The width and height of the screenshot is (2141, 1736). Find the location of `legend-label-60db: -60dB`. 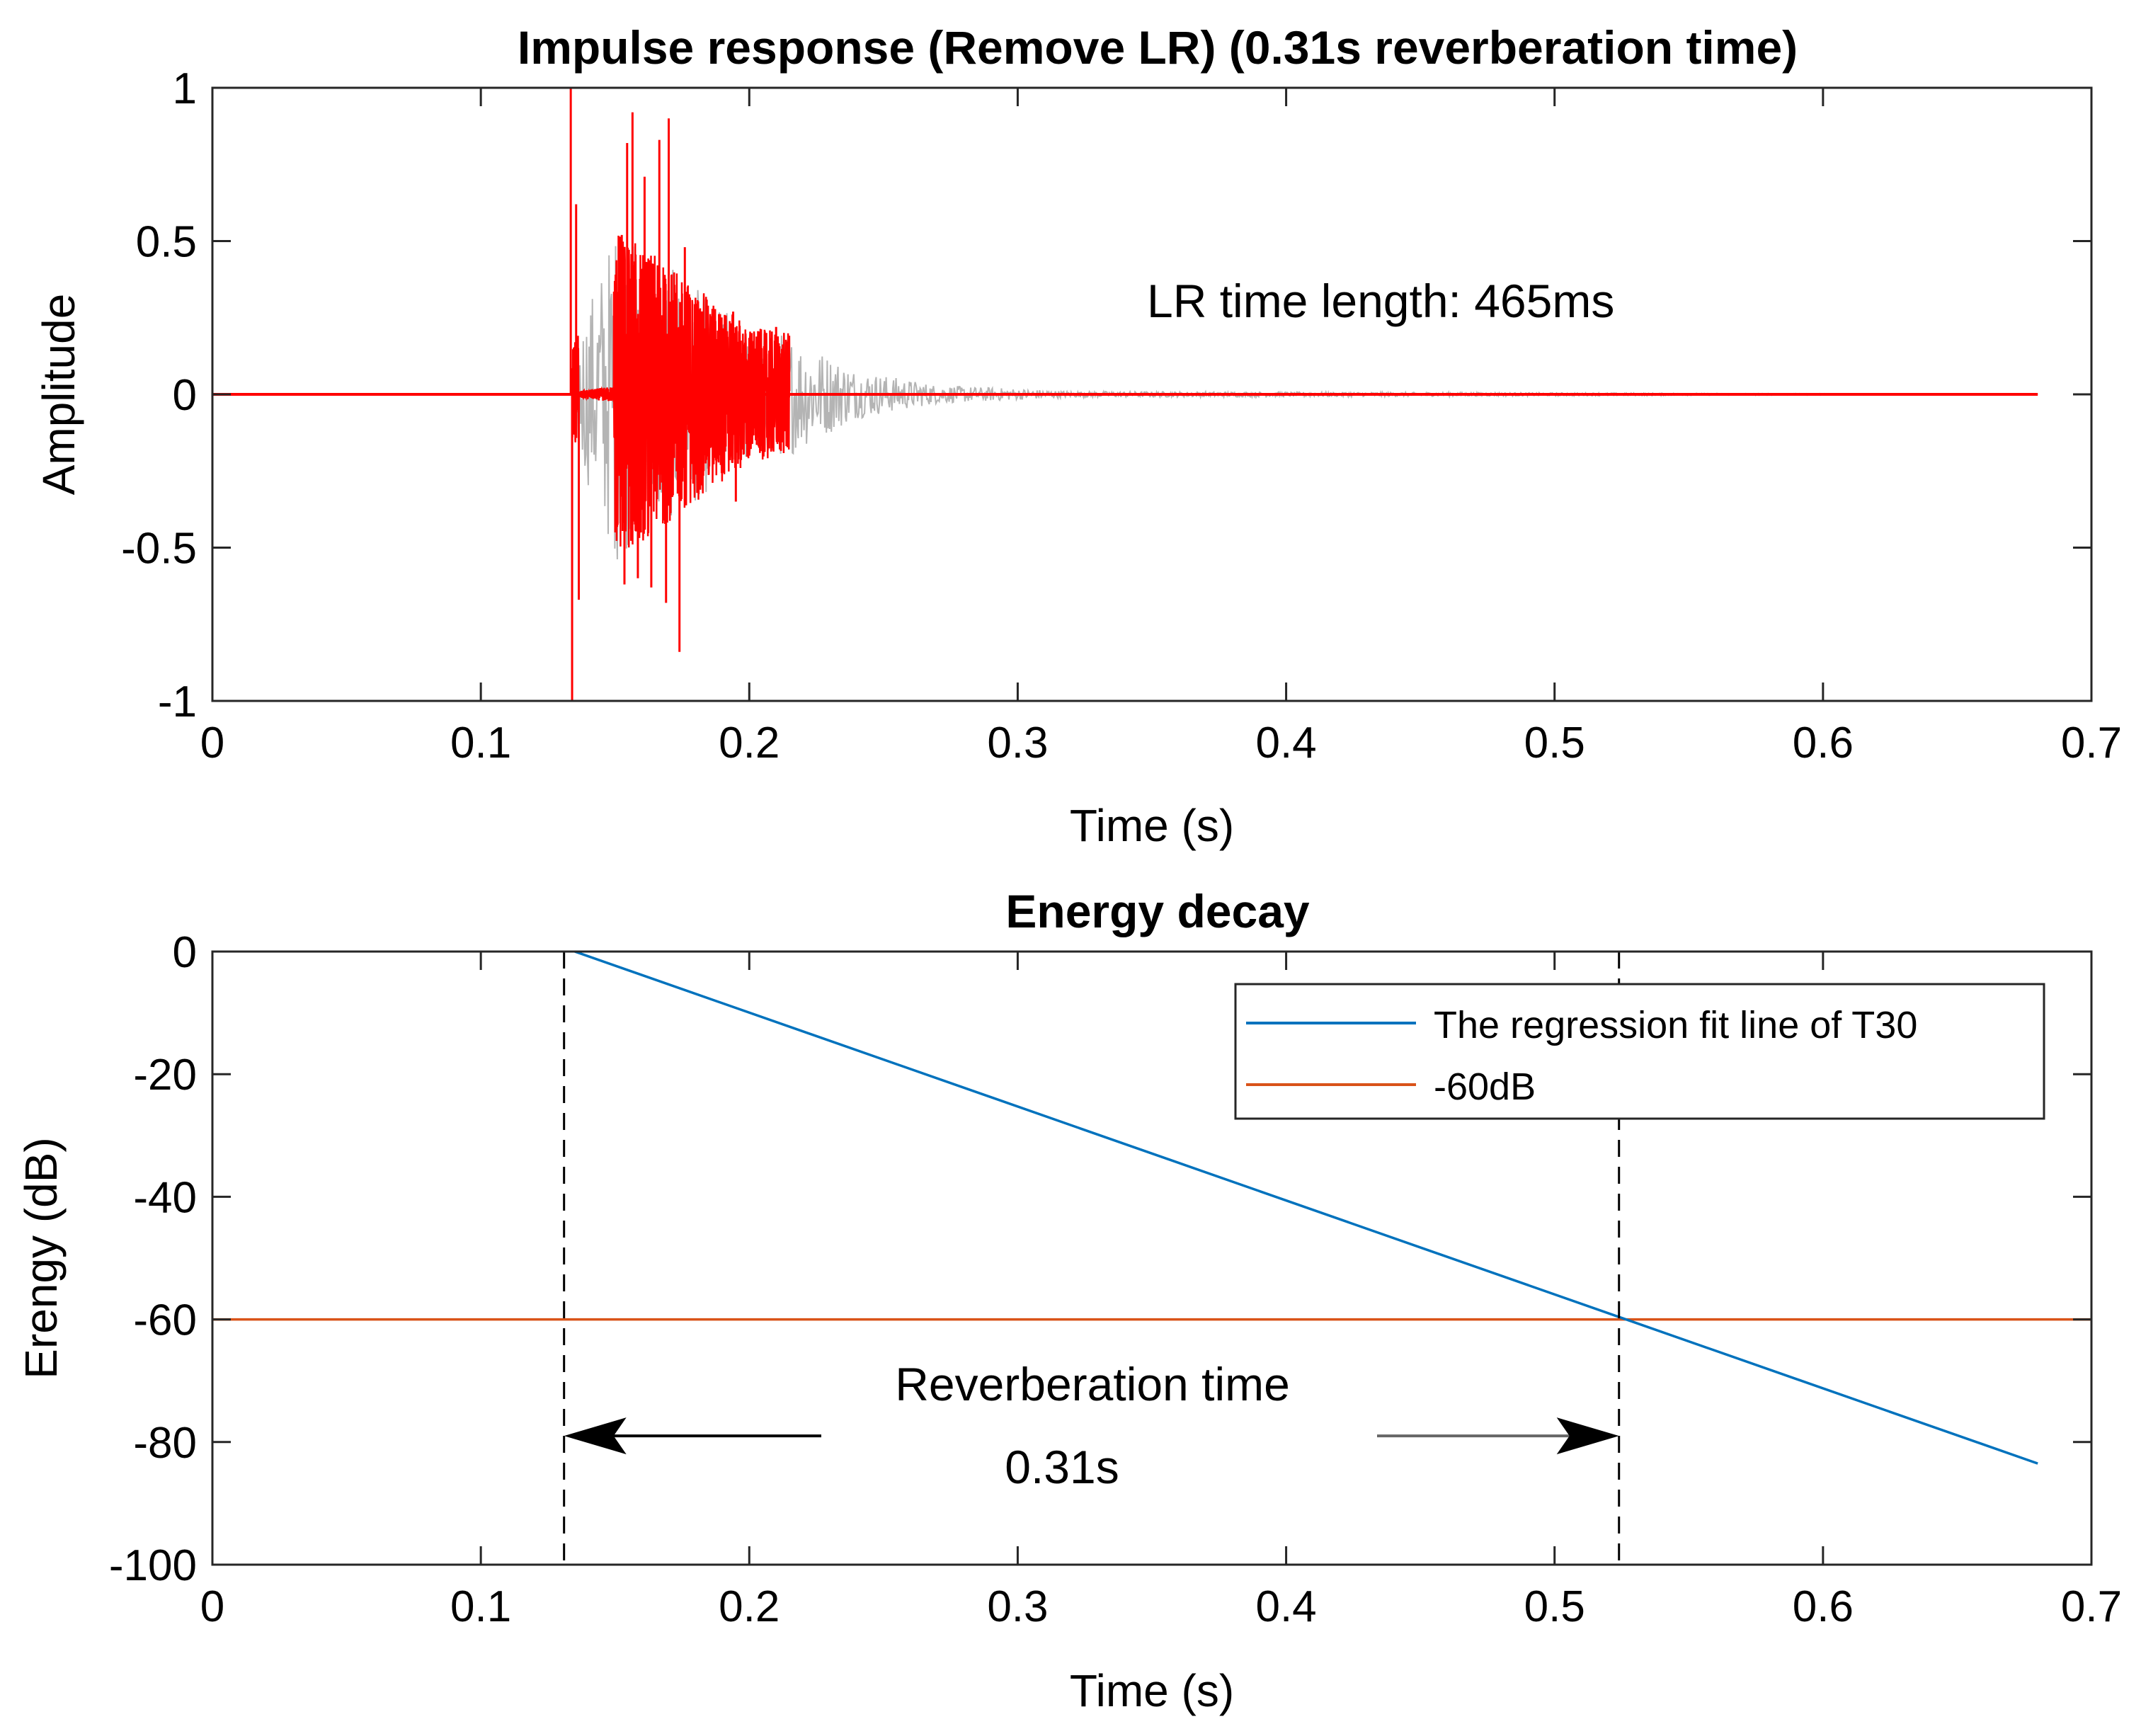

legend-label-60db: -60dB is located at coordinates (1485, 1087).